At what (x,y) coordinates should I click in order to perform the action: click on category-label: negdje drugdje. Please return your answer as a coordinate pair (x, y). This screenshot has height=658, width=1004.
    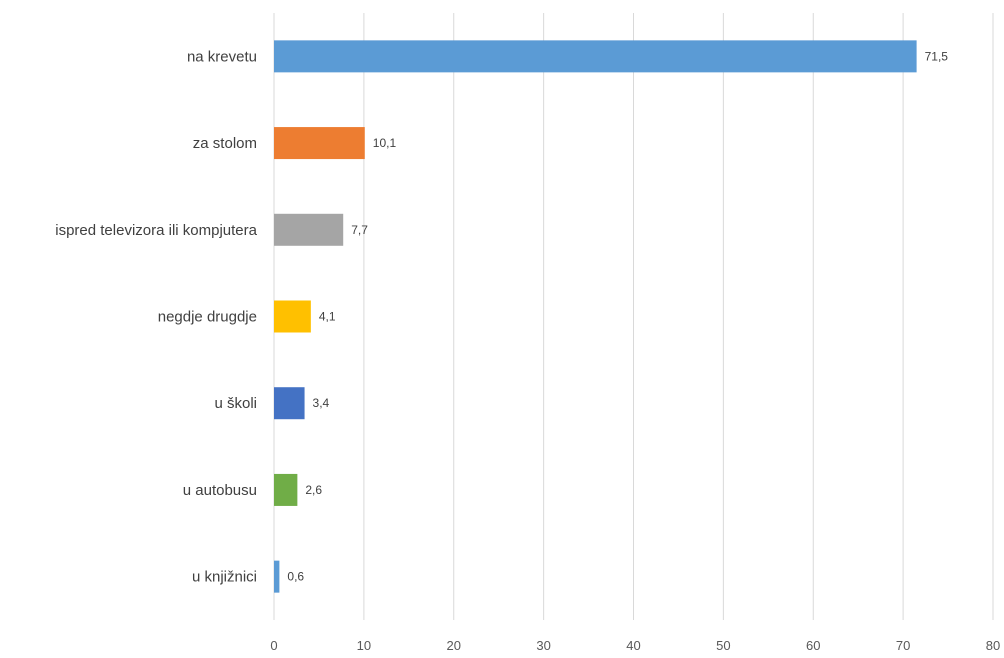
    Looking at the image, I should click on (207, 317).